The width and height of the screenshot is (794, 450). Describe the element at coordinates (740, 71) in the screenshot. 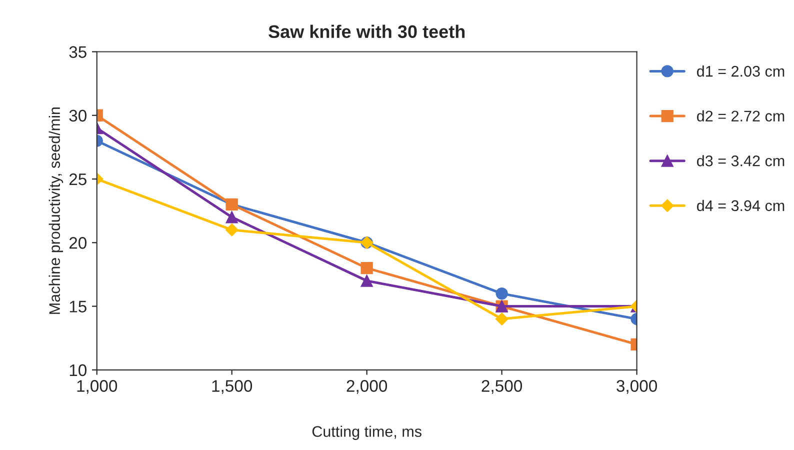

I see `legend-label: d1 = 2.03 cm` at that location.